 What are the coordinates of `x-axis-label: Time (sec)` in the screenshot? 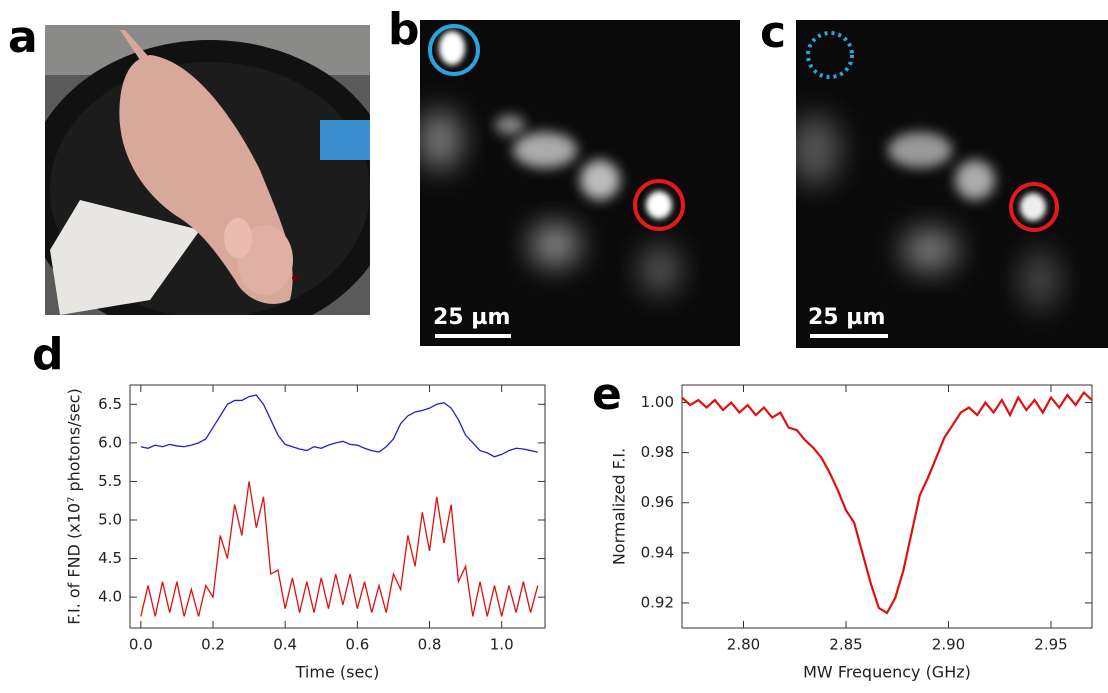 It's located at (337, 672).